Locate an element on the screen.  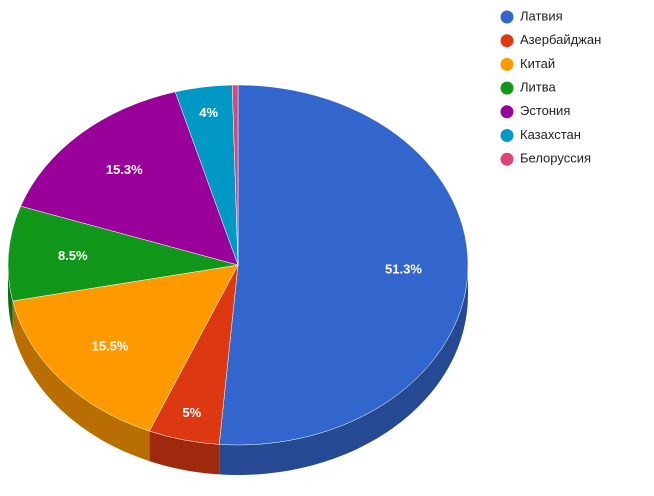
data-label: 15.3% is located at coordinates (124, 169).